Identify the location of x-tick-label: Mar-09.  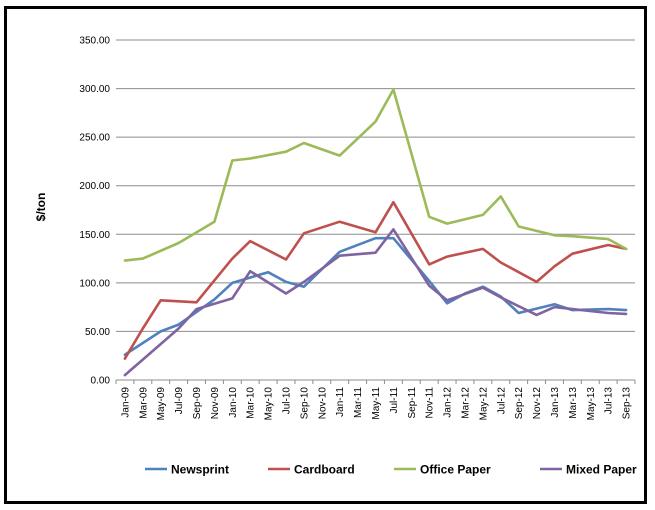
(143, 403).